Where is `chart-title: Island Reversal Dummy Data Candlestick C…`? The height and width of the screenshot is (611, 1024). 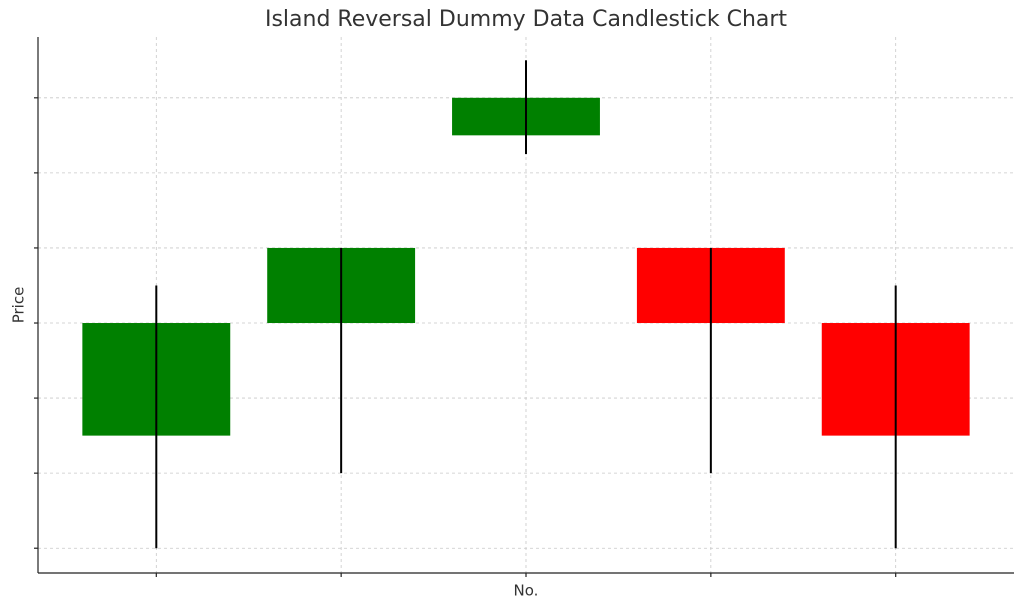 chart-title: Island Reversal Dummy Data Candlestick C… is located at coordinates (526, 19).